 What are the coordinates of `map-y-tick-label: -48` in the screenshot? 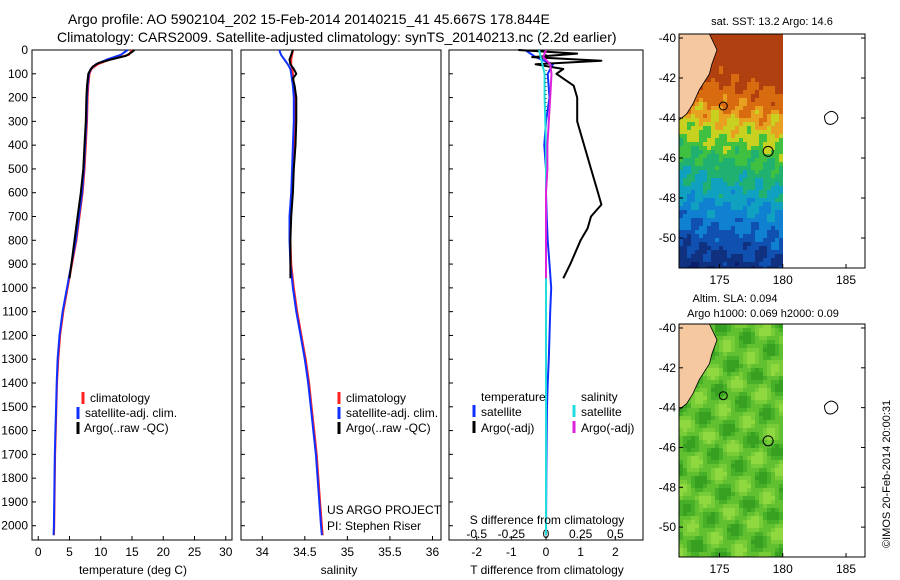 It's located at (668, 487).